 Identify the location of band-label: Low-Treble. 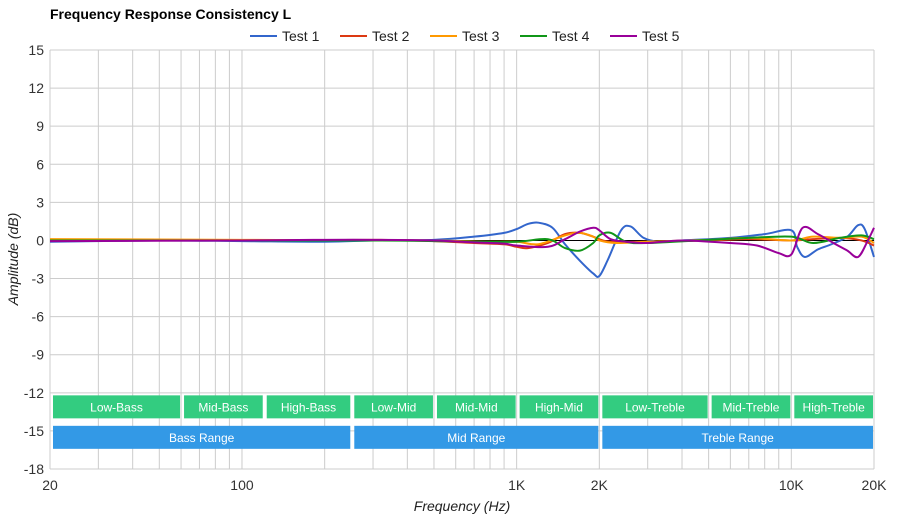
(655, 407).